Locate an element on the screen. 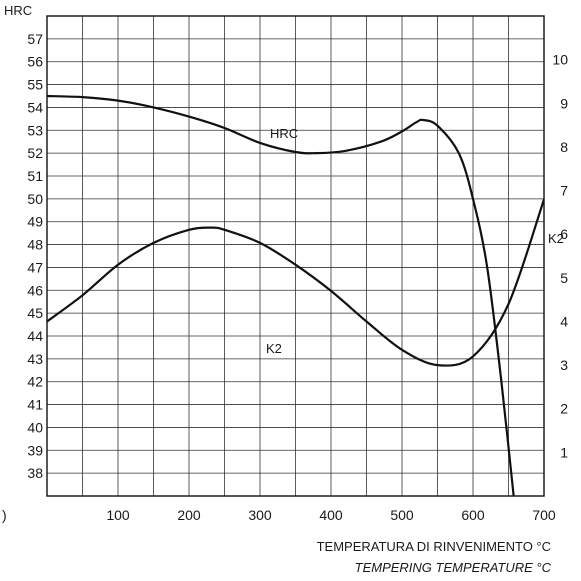 This screenshot has width=581, height=581. x-axis-title-english: TEMPERING TEMPERATURE °C is located at coordinates (452, 567).